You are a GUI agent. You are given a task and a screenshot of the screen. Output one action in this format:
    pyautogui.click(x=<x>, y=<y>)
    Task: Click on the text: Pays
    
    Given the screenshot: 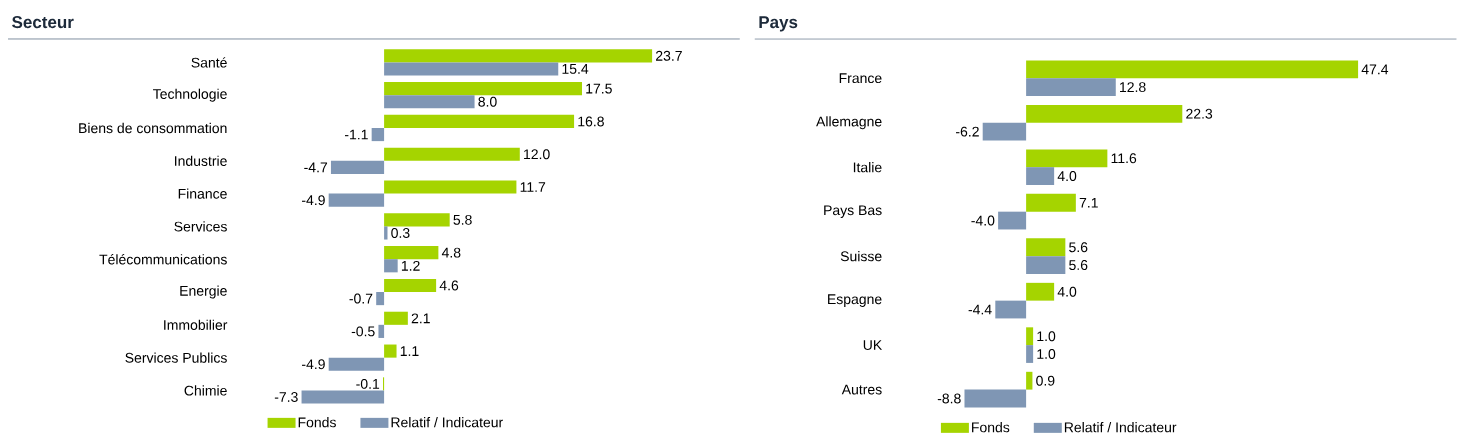 What is the action you would take?
    pyautogui.click(x=778, y=24)
    